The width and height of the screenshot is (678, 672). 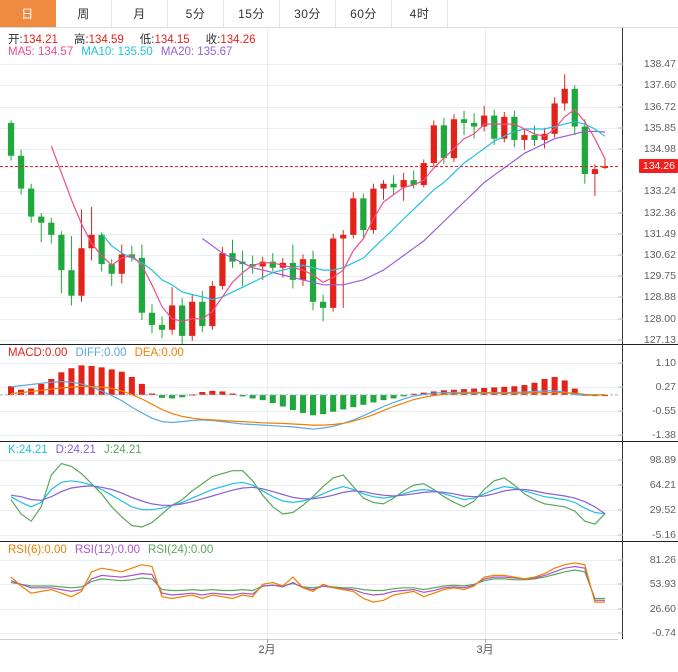 What do you see at coordinates (664, 410) in the screenshot?
I see `macd-axis-tick-label: -0.55` at bounding box center [664, 410].